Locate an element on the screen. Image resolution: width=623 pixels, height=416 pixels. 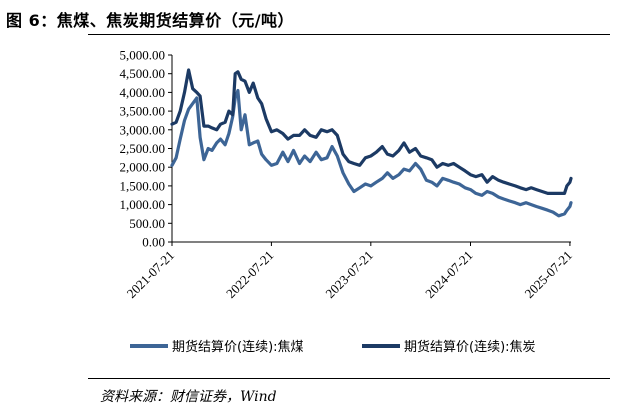
x-tick-label: 2021-07-21 is located at coordinates (151, 275).